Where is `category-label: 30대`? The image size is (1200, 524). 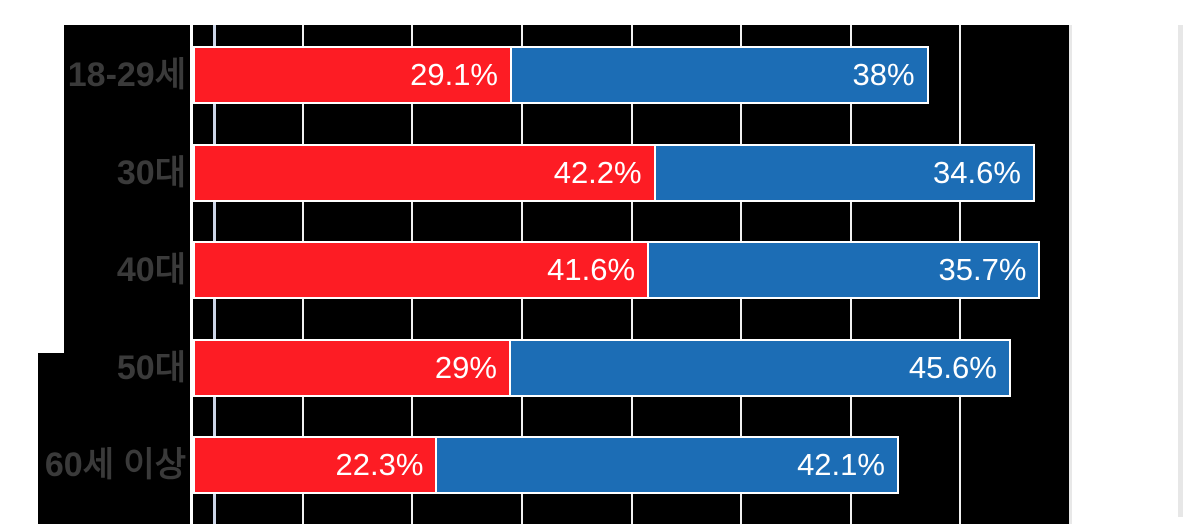
category-label: 30대 is located at coordinates (151, 172).